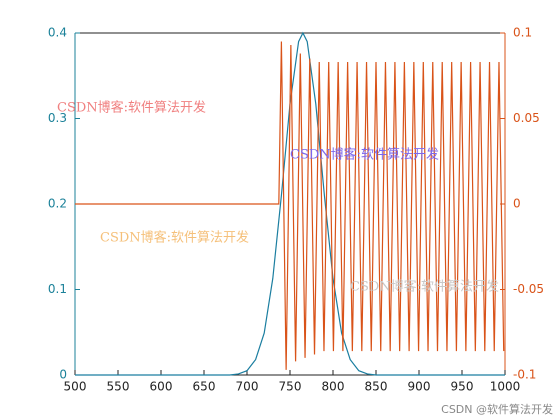  What do you see at coordinates (505, 387) in the screenshot?
I see `x-tick-label: 1000` at bounding box center [505, 387].